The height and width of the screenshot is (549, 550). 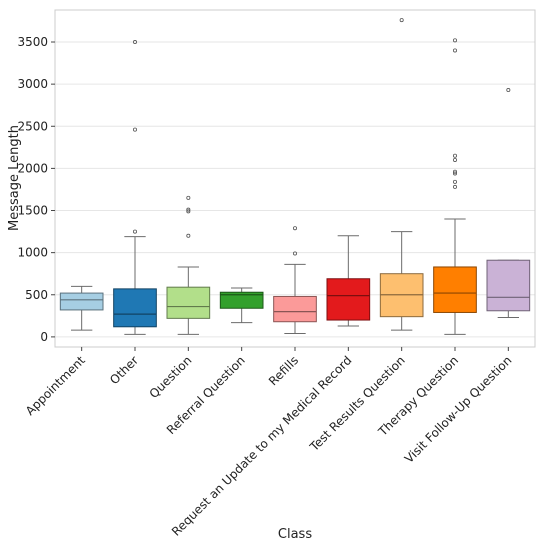 What do you see at coordinates (295, 534) in the screenshot?
I see `x-axis-label: Class` at bounding box center [295, 534].